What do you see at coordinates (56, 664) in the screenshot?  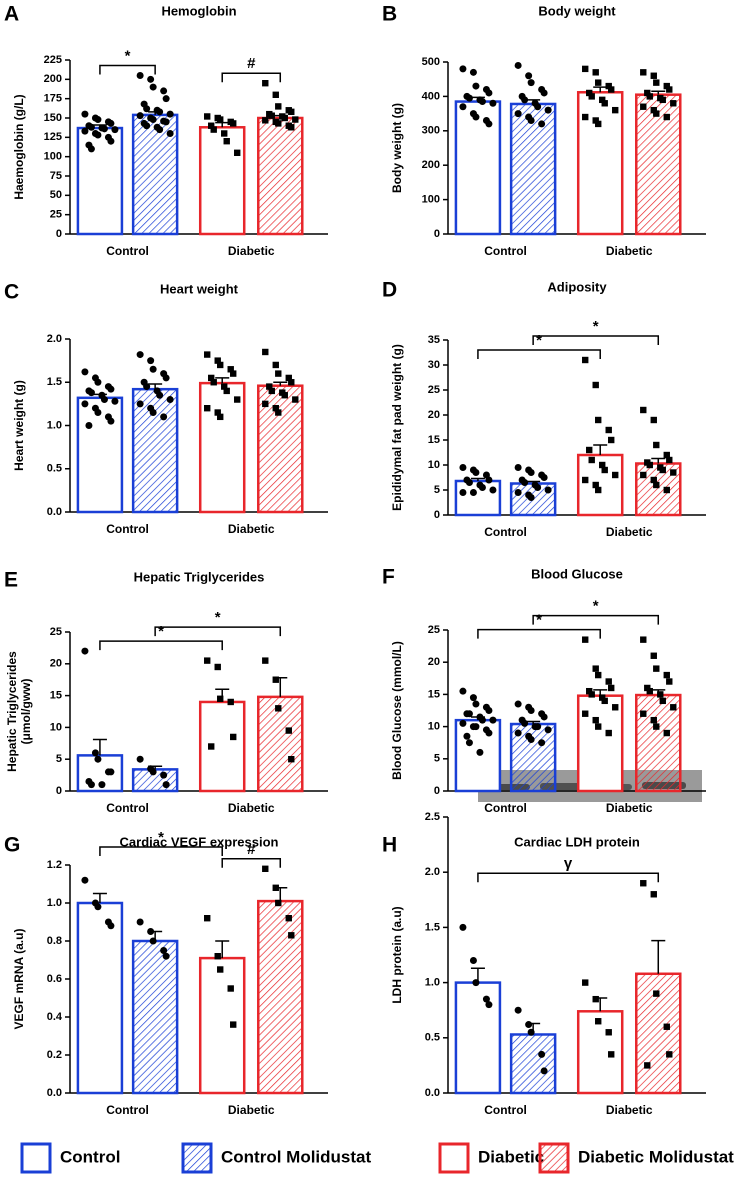 I see `y-tick-label: 20` at bounding box center [56, 664].